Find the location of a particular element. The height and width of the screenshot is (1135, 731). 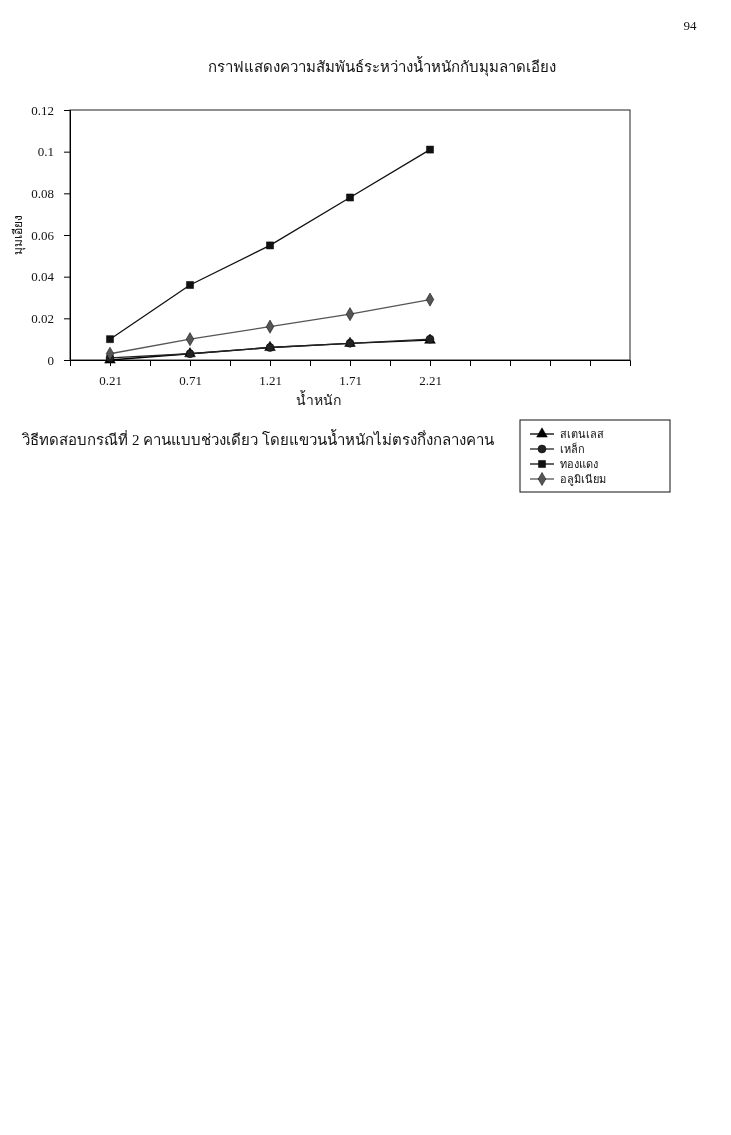

y-tick-label: 0.04 is located at coordinates (43, 277).